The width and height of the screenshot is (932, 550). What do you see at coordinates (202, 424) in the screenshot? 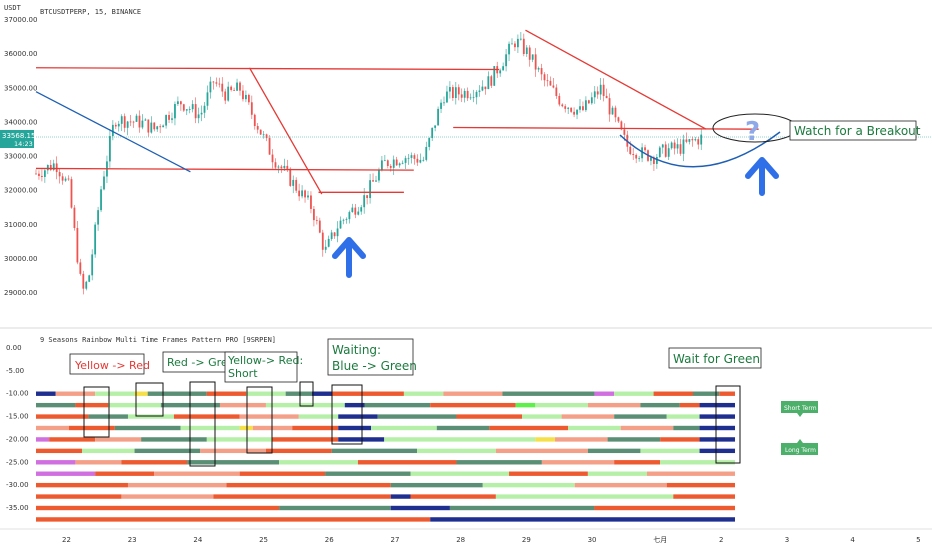
I see `pattern-box` at bounding box center [202, 424].